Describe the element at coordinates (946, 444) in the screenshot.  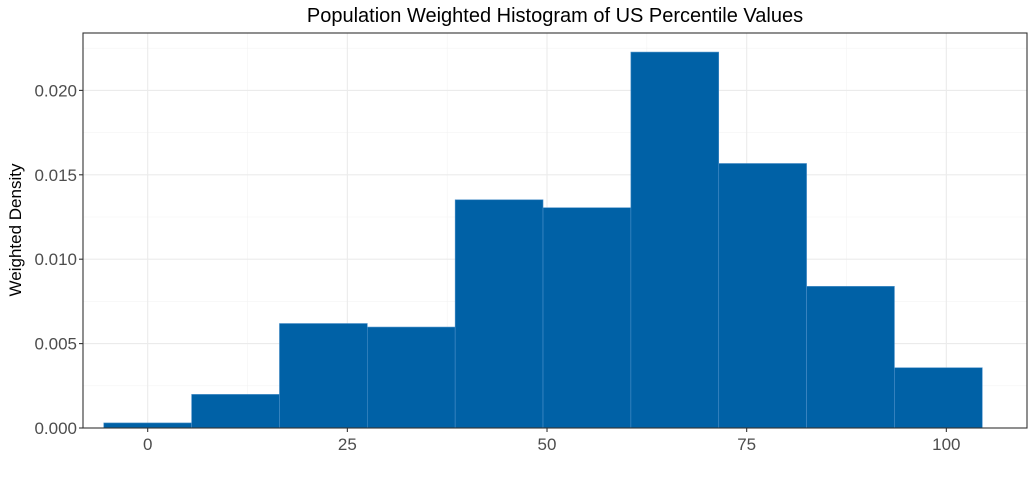
I see `x-tick-label: 100` at that location.